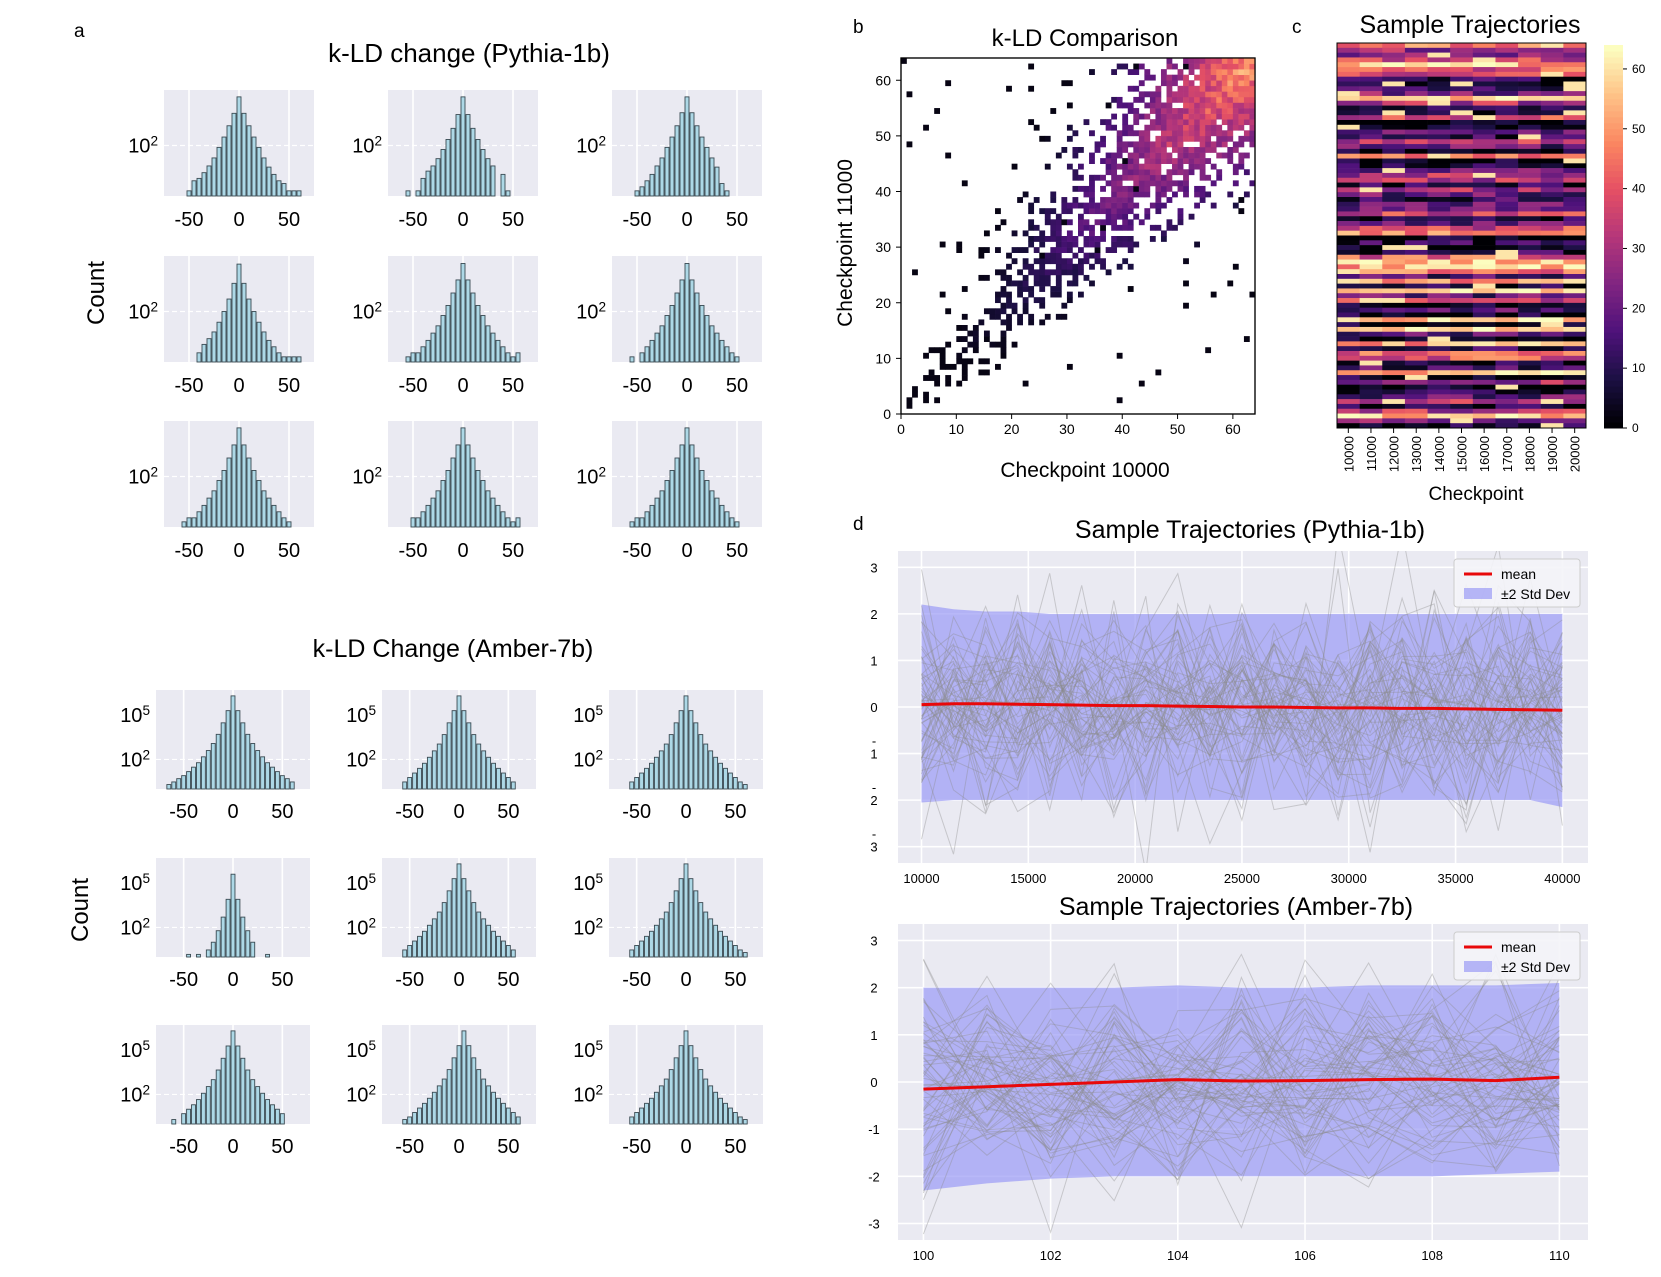 The width and height of the screenshot is (1661, 1277). I want to click on y-tick-label: 105, so click(588, 715).